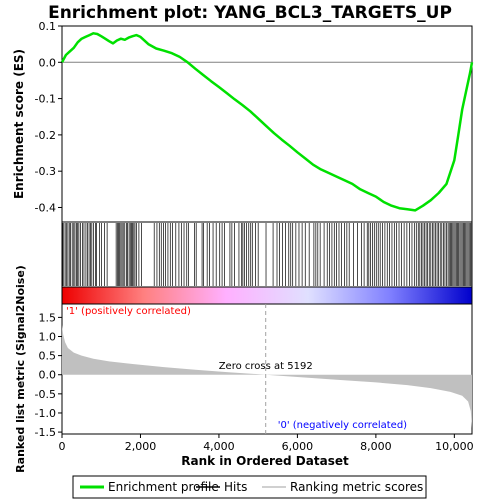 The width and height of the screenshot is (500, 500). I want to click on metric-ytick-label: -1.5, so click(45, 432).